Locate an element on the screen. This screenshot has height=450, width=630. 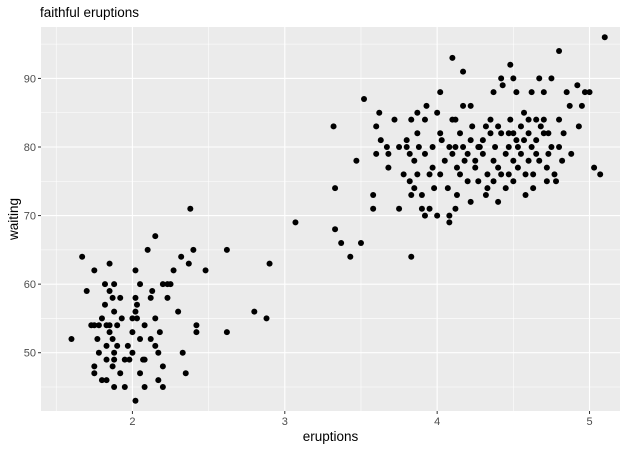
x-tick-label: 5 is located at coordinates (589, 422).